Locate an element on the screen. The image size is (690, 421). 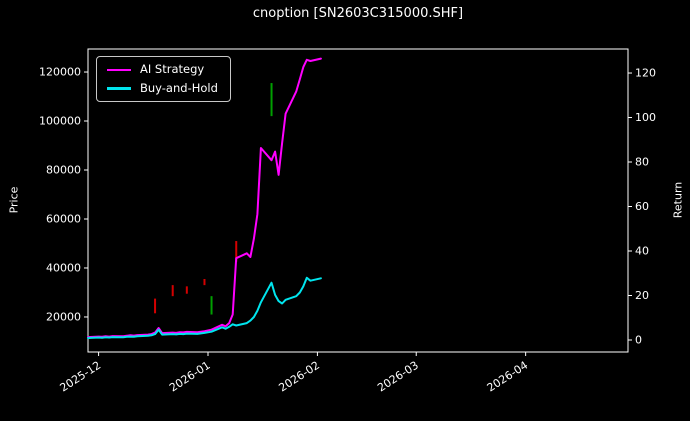
left-tick-label: 80000 is located at coordinates (63, 170).